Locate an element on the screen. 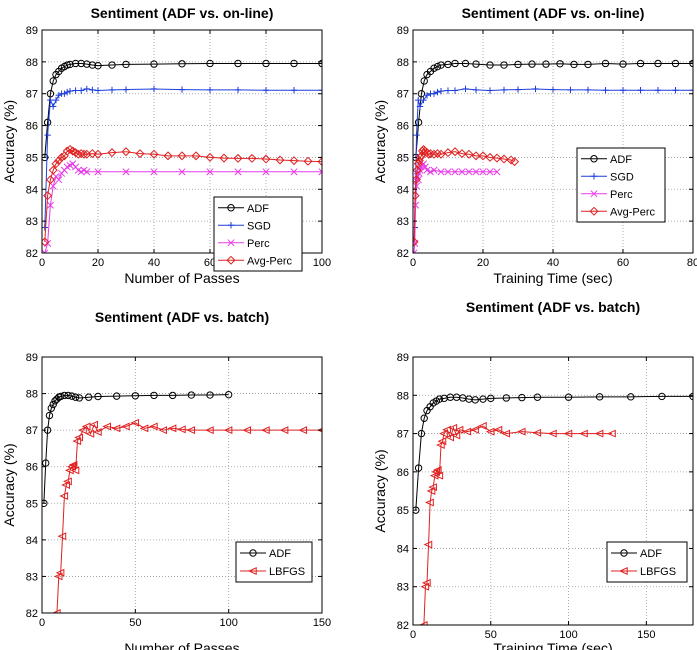 This screenshot has height=650, width=697. x-tick-label: 40 is located at coordinates (154, 263).